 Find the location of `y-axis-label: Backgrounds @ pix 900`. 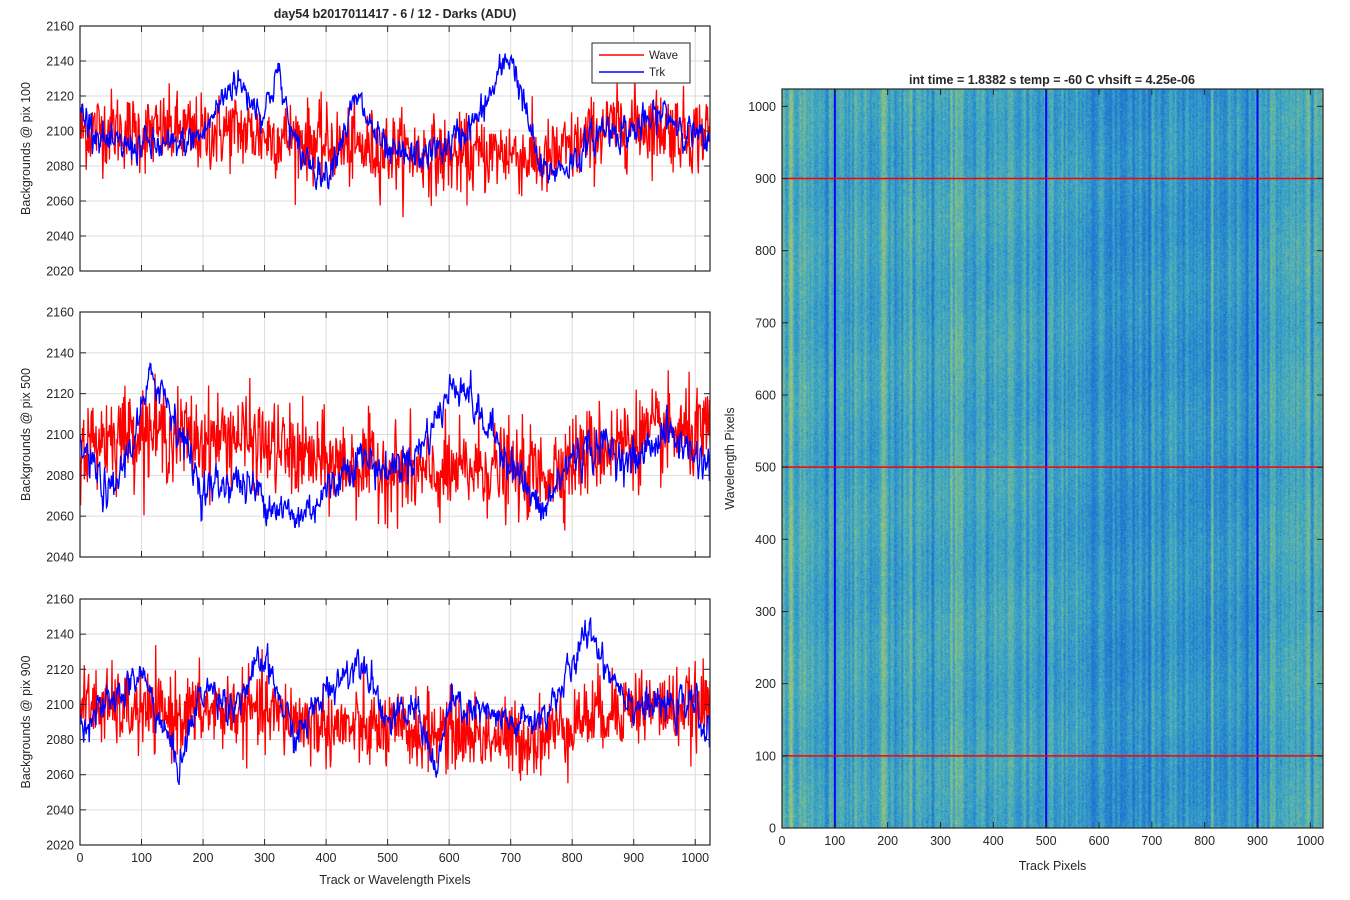

y-axis-label: Backgrounds @ pix 900 is located at coordinates (26, 722).